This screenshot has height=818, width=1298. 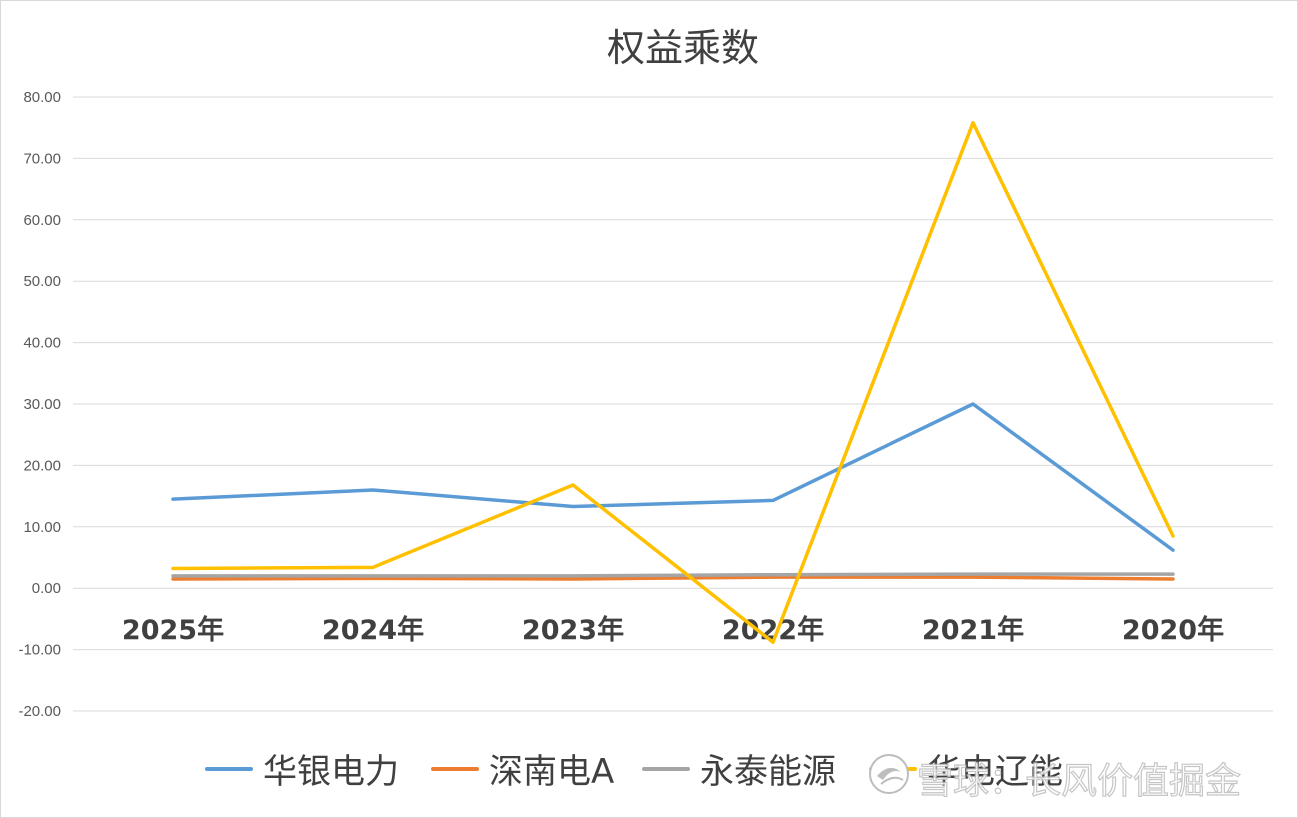 What do you see at coordinates (1079, 781) in the screenshot?
I see `watermark-text: 雪球：长风价值掘金` at bounding box center [1079, 781].